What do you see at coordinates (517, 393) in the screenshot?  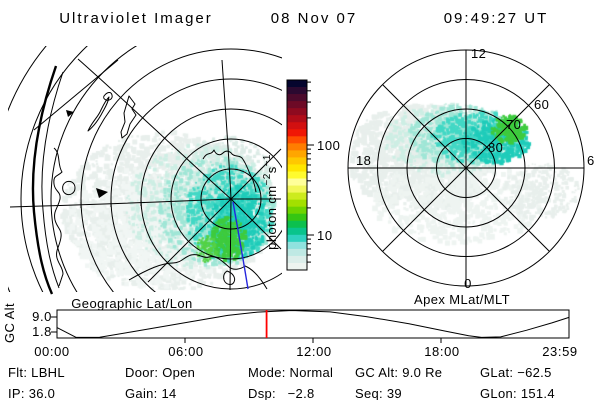 I see `status-glon: GLon: 151.4` at bounding box center [517, 393].